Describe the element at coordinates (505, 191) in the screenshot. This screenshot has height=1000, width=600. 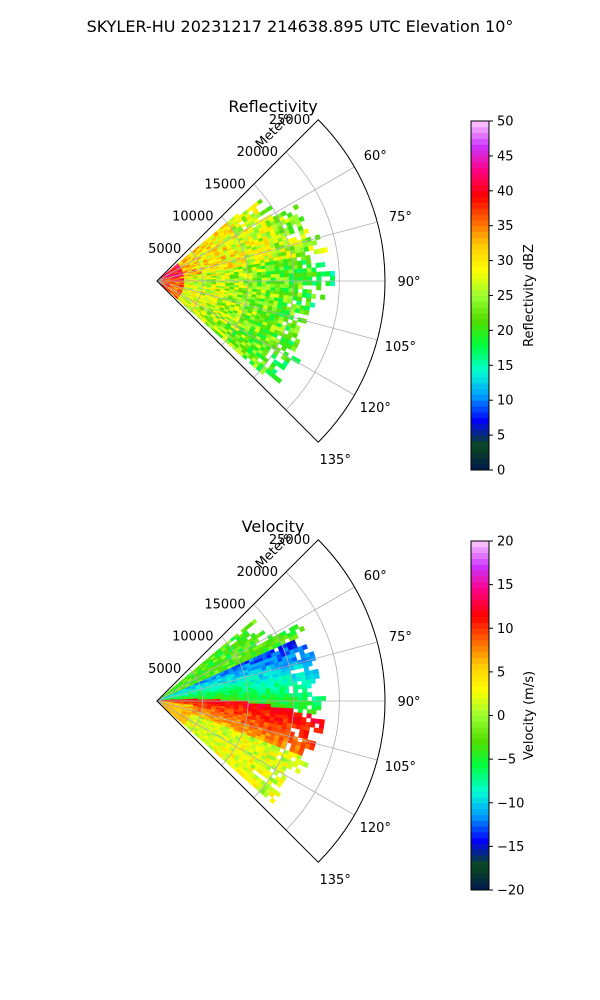
I see `colorbar-tick-label: 40` at that location.